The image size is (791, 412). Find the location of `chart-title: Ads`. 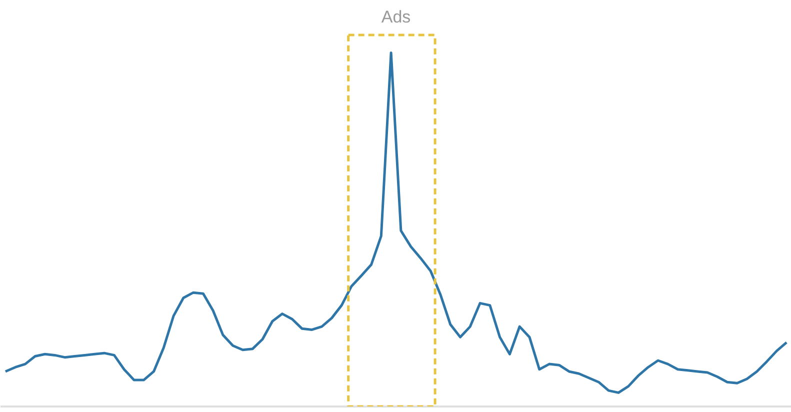

chart-title: Ads is located at coordinates (396, 17).